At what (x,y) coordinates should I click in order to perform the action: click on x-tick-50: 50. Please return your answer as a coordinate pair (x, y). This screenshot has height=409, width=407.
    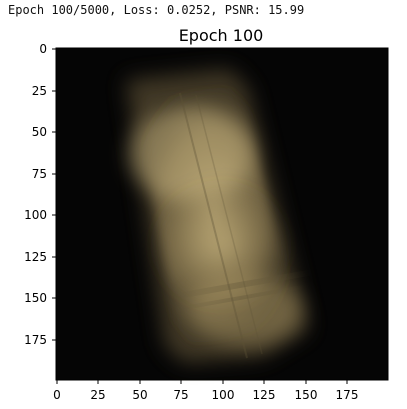
    Looking at the image, I should click on (140, 391).